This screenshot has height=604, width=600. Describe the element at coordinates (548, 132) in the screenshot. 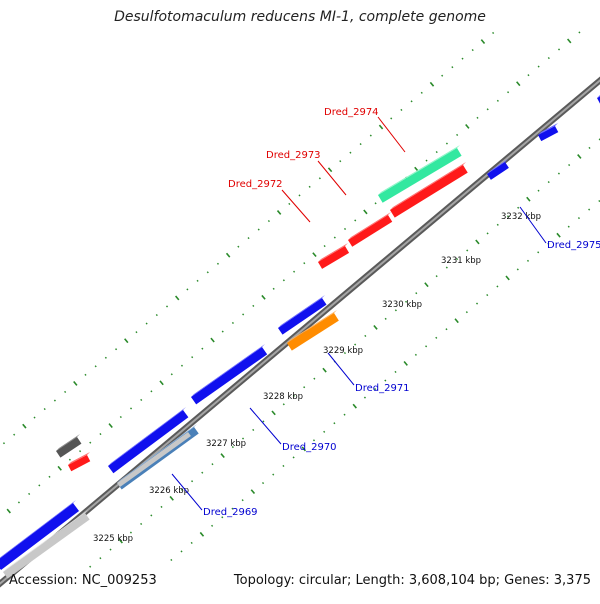

I see `gene-blue-small` at that location.